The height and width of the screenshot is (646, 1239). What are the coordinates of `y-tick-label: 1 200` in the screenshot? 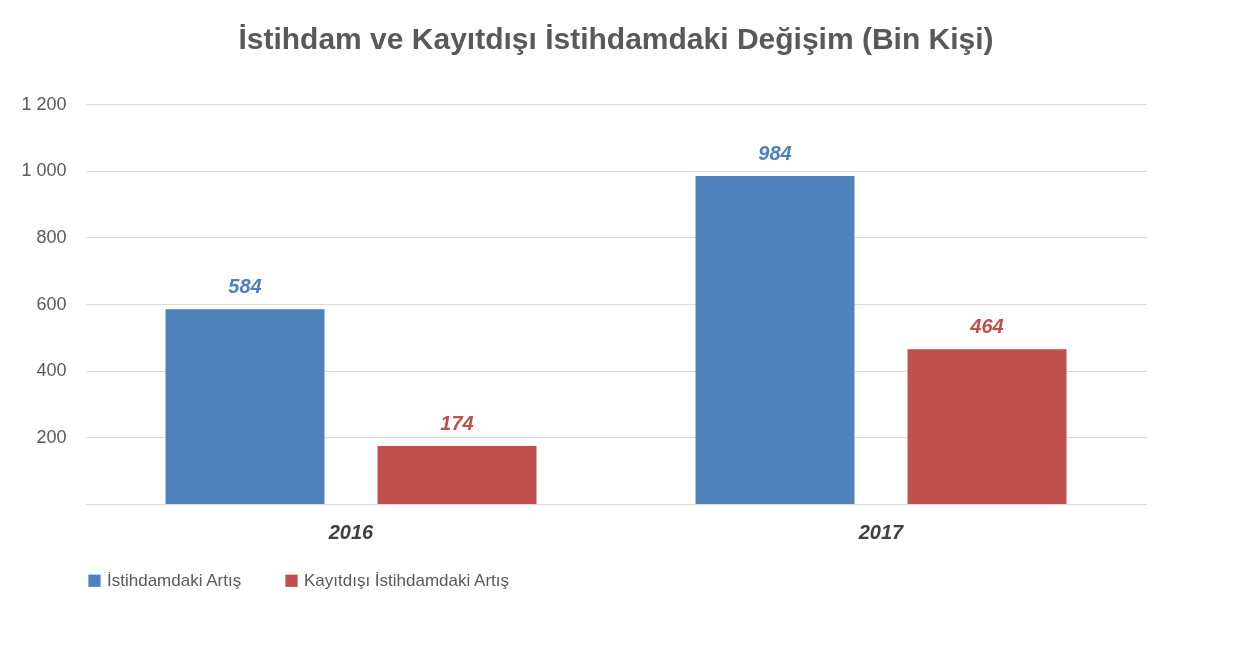 It's located at (44, 103).